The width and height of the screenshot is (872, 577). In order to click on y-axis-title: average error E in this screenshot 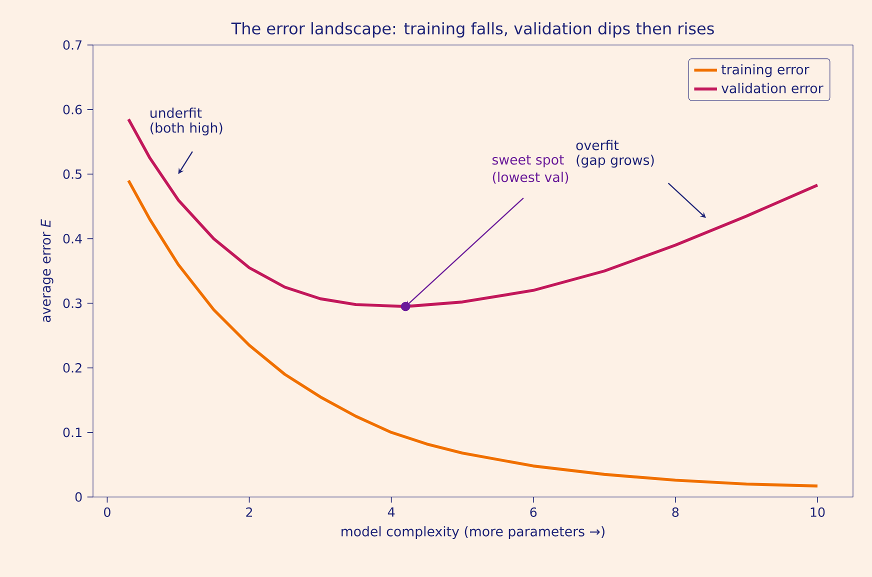, I will do `click(47, 270)`.